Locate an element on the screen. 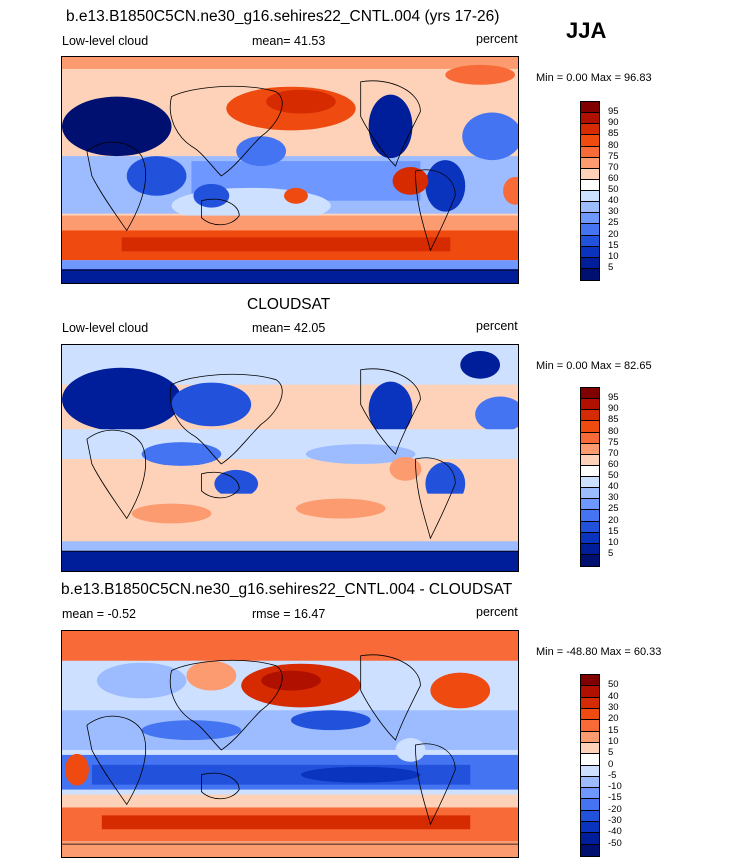 The height and width of the screenshot is (865, 732). panel2-colorbar is located at coordinates (590, 477).